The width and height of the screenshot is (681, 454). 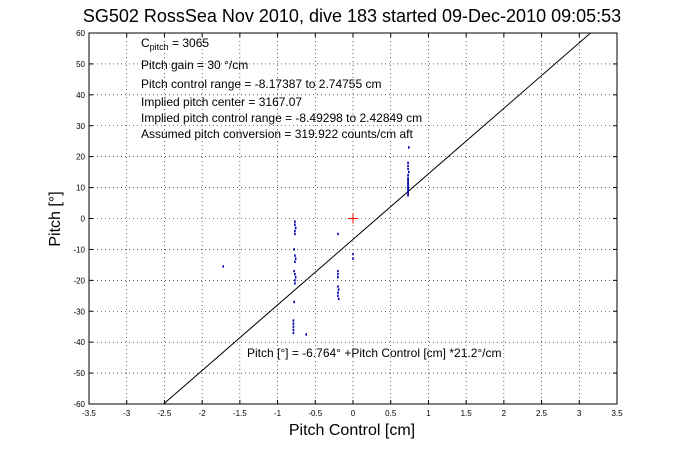 I want to click on center-marker-layer, so click(x=353, y=218).